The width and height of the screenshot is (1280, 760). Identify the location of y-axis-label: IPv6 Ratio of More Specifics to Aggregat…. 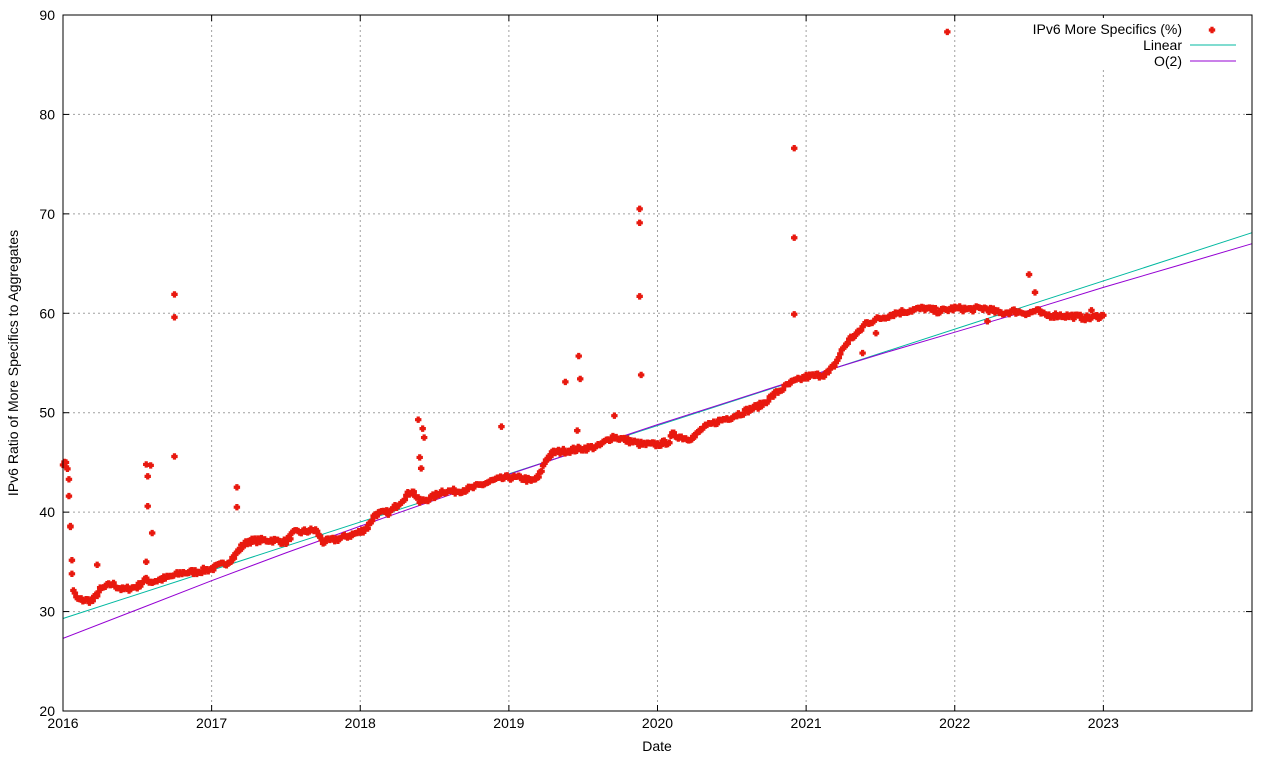
(13, 363).